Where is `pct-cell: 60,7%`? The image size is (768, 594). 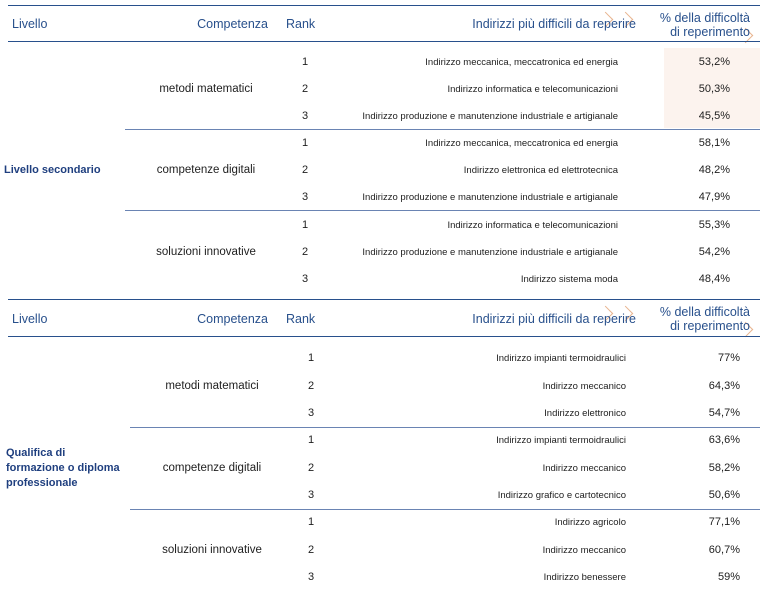 pct-cell: 60,7% is located at coordinates (724, 550).